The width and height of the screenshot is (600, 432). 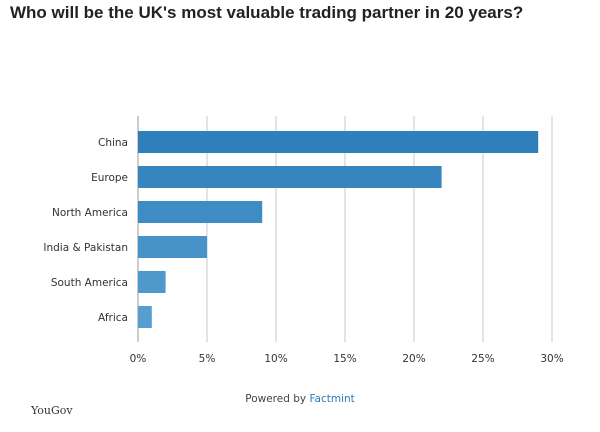 I want to click on x-tick-label: 10%, so click(x=275, y=359).